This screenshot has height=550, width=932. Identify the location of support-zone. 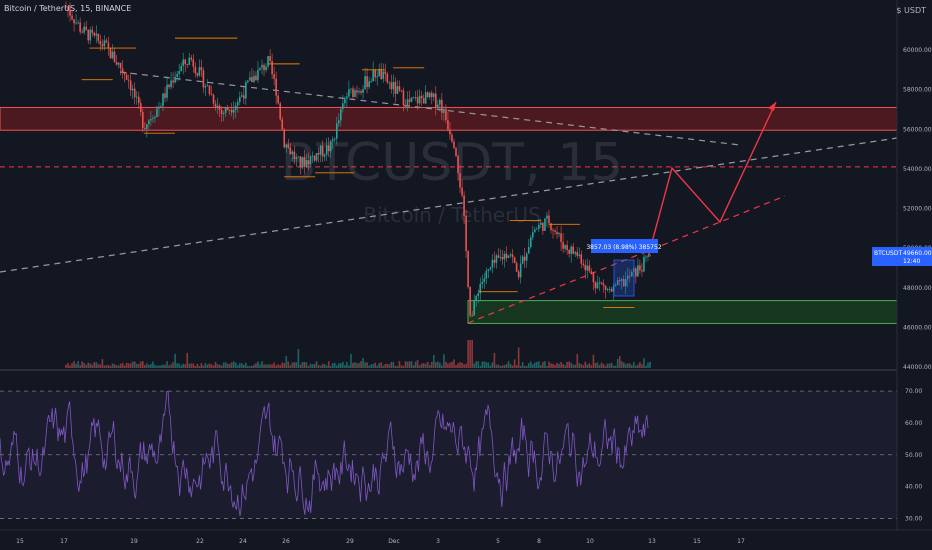
(682, 312).